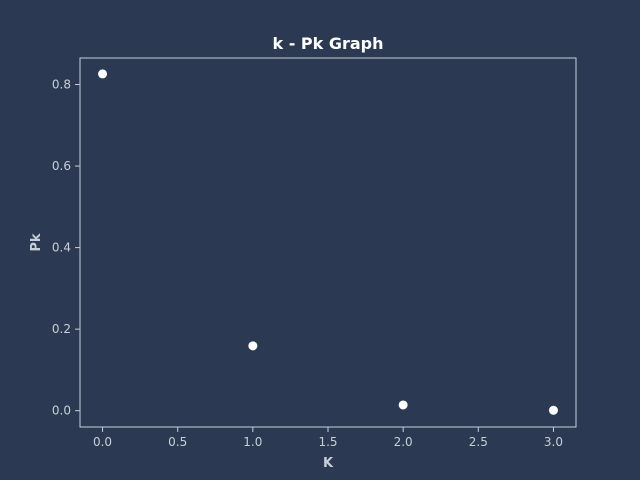  What do you see at coordinates (252, 442) in the screenshot?
I see `x-tick-label: 1.0` at bounding box center [252, 442].